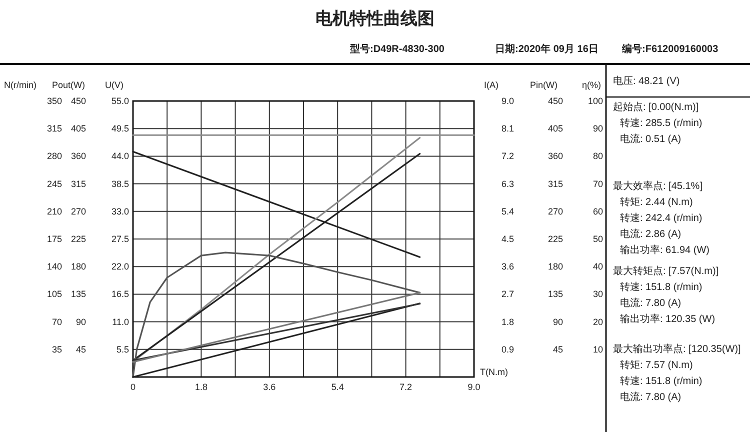  Describe the element at coordinates (406, 387) in the screenshot. I see `x-tick-label: 7.2` at that location.